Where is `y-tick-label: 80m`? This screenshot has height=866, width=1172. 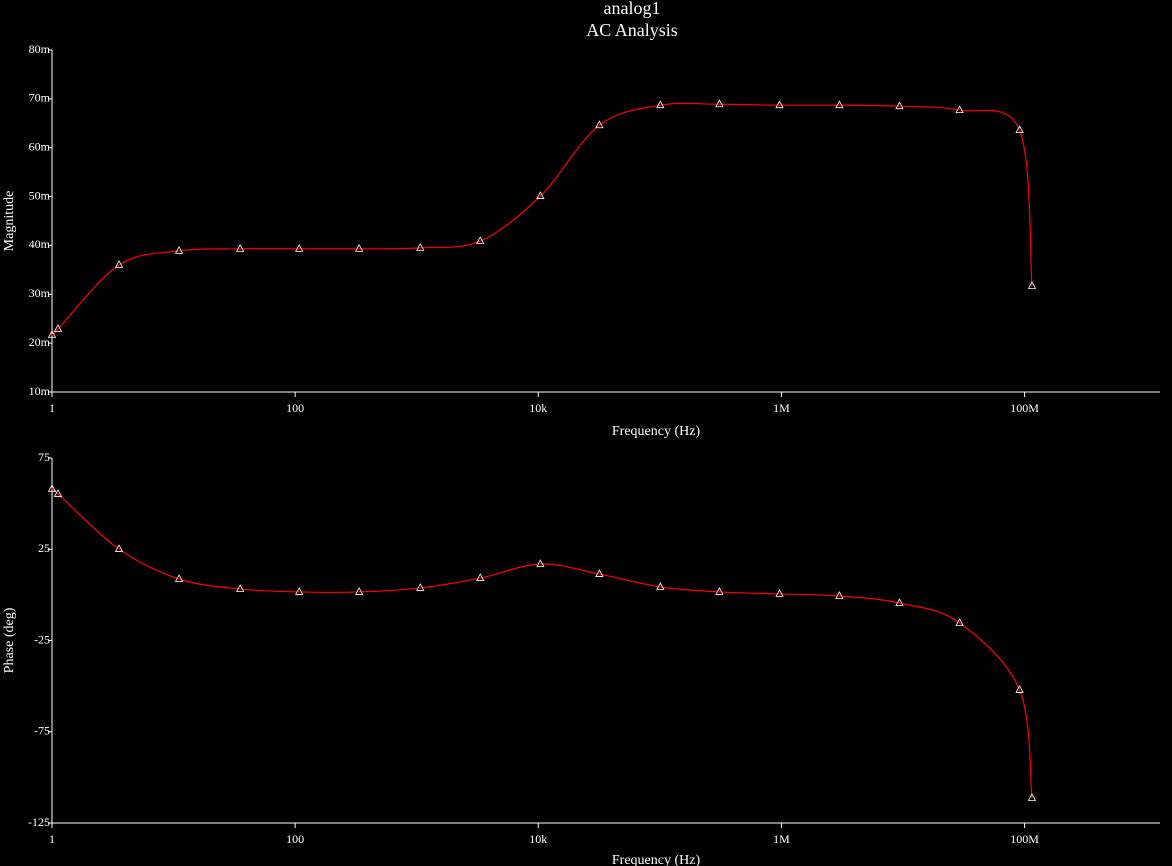
y-tick-label: 80m is located at coordinates (40, 49).